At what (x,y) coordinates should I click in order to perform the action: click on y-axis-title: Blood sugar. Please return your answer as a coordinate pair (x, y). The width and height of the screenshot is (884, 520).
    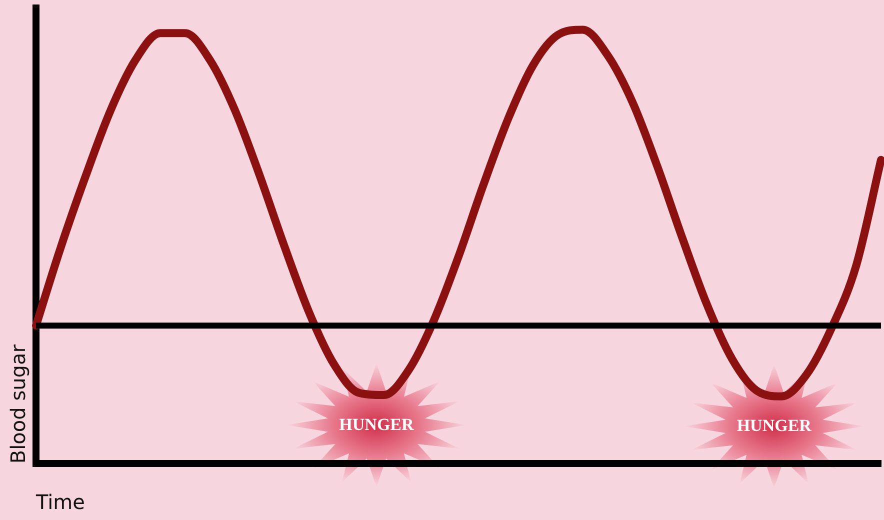
    Looking at the image, I should click on (18, 404).